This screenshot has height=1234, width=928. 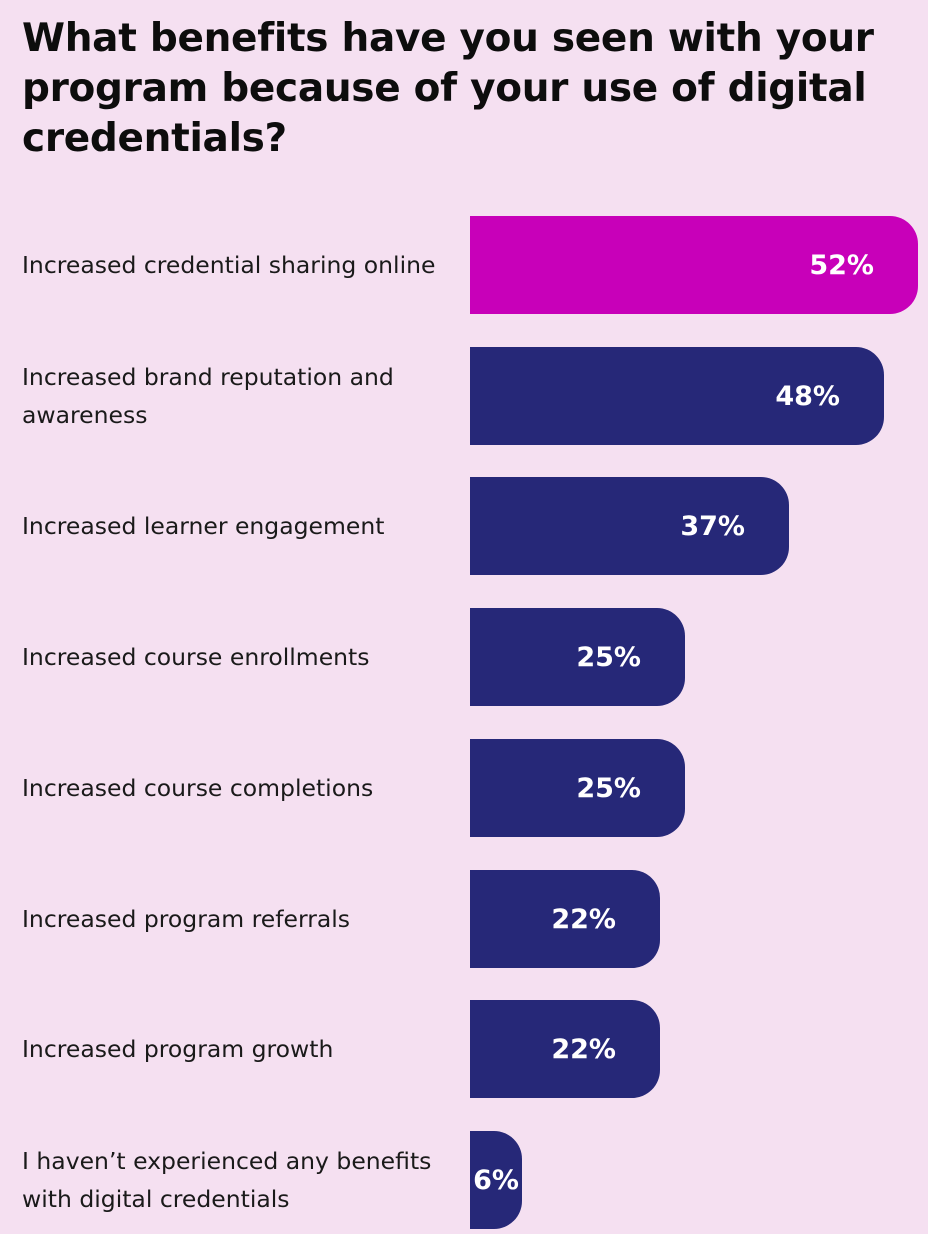 I want to click on value-label: 48%, so click(x=807, y=396).